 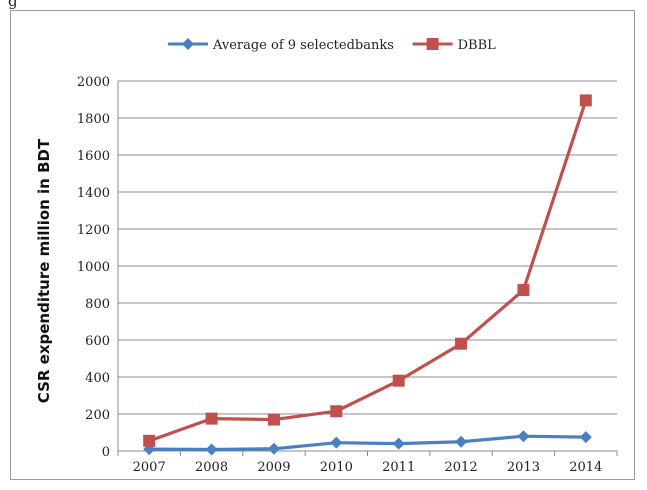 I want to click on series-1-point-2013, so click(x=523, y=436).